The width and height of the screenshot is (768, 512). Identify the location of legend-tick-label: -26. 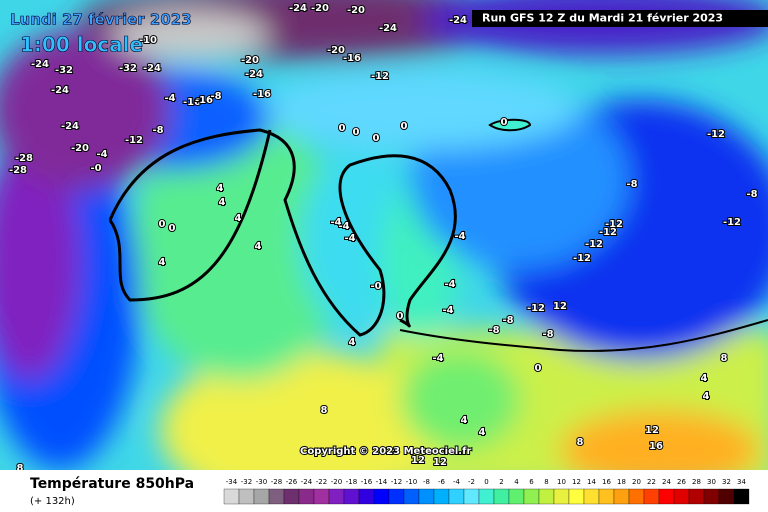
(292, 482).